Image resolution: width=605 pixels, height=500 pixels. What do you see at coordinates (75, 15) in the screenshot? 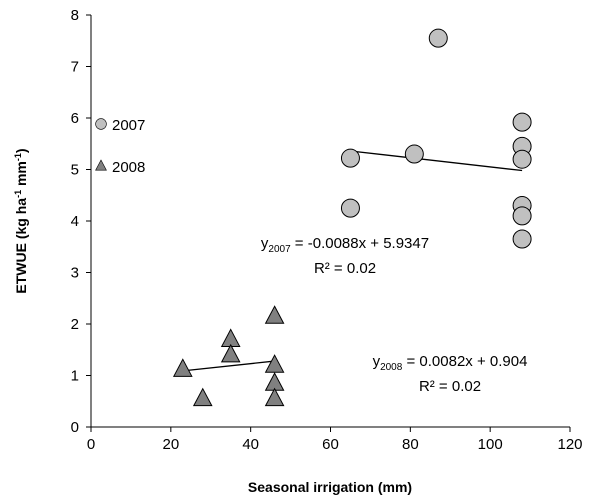
I see `y-tick-label: 8` at bounding box center [75, 15].